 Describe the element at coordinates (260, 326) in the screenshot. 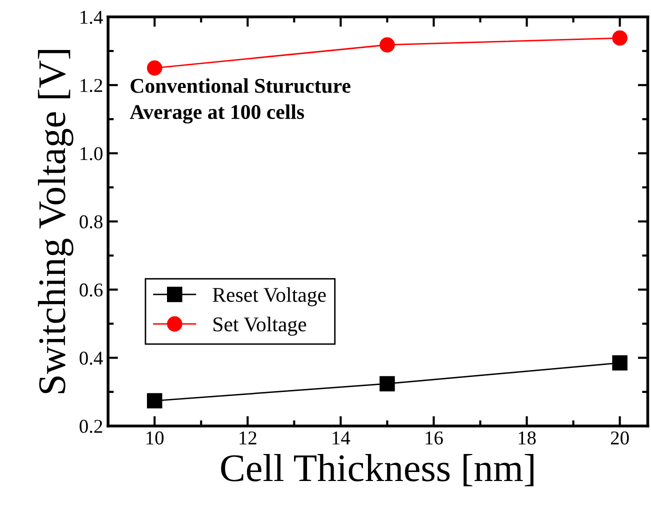

I see `legend-label: Set Voltage` at that location.